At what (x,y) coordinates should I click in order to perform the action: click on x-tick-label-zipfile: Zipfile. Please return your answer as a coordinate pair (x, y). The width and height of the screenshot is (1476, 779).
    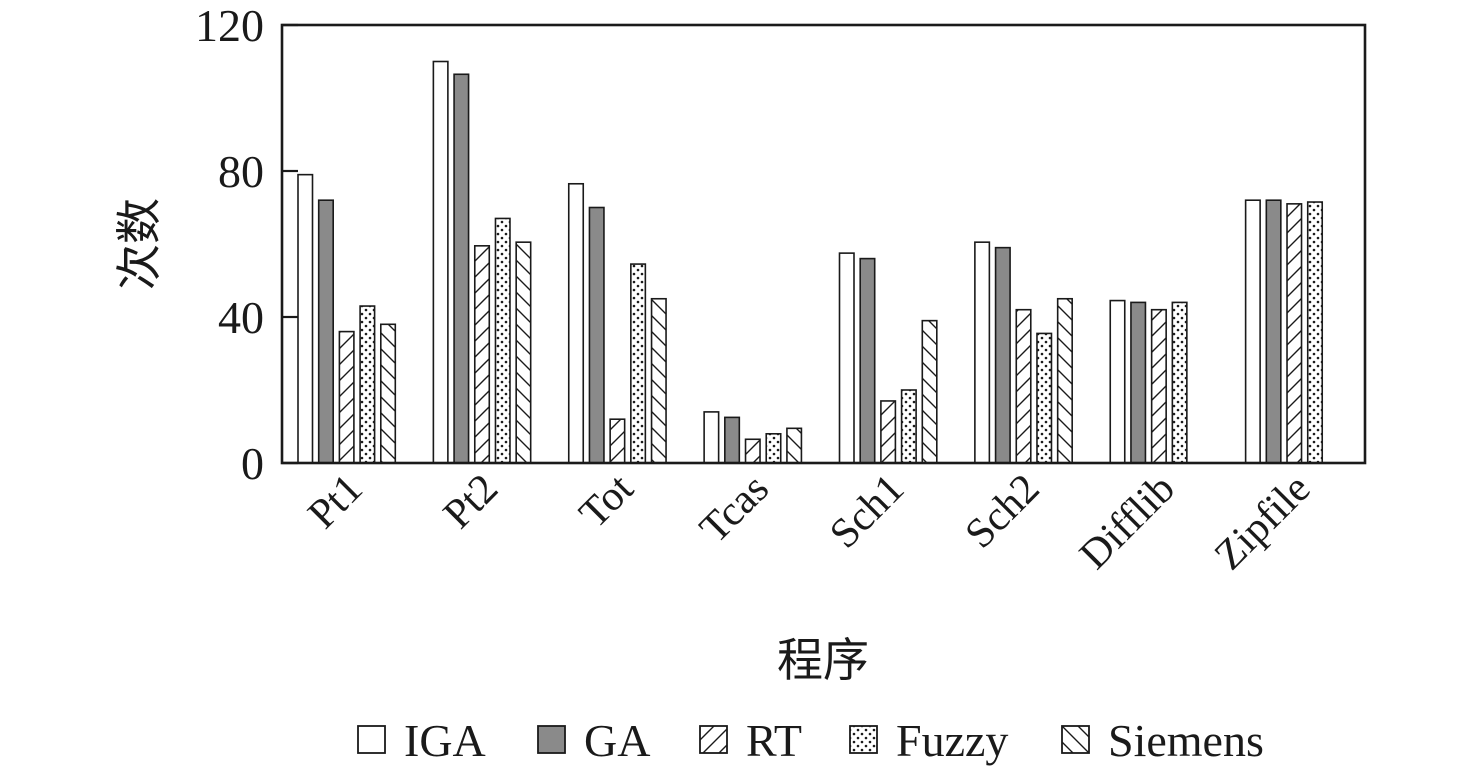
    Looking at the image, I should click on (1262, 522).